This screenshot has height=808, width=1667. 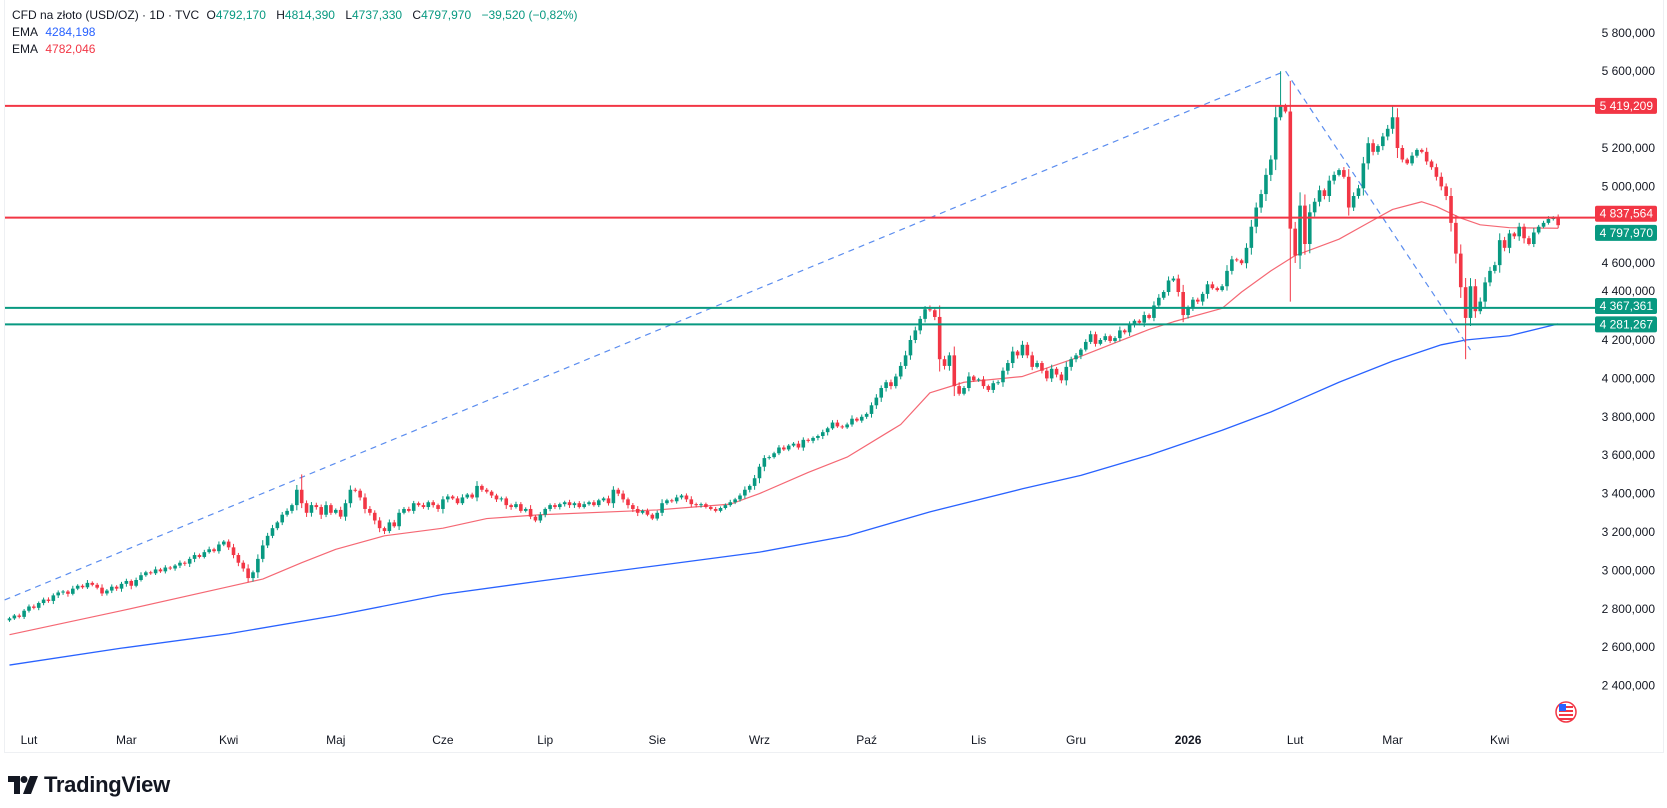 I want to click on open-label: O, so click(x=211, y=15).